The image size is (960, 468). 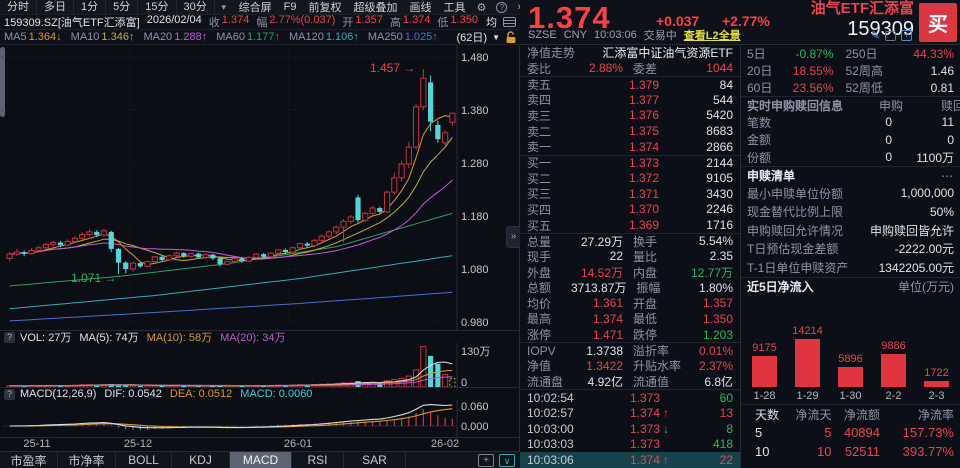 What do you see at coordinates (630, 68) in the screenshot?
I see `stat-row: 委比 2.88% 委差 1044` at bounding box center [630, 68].